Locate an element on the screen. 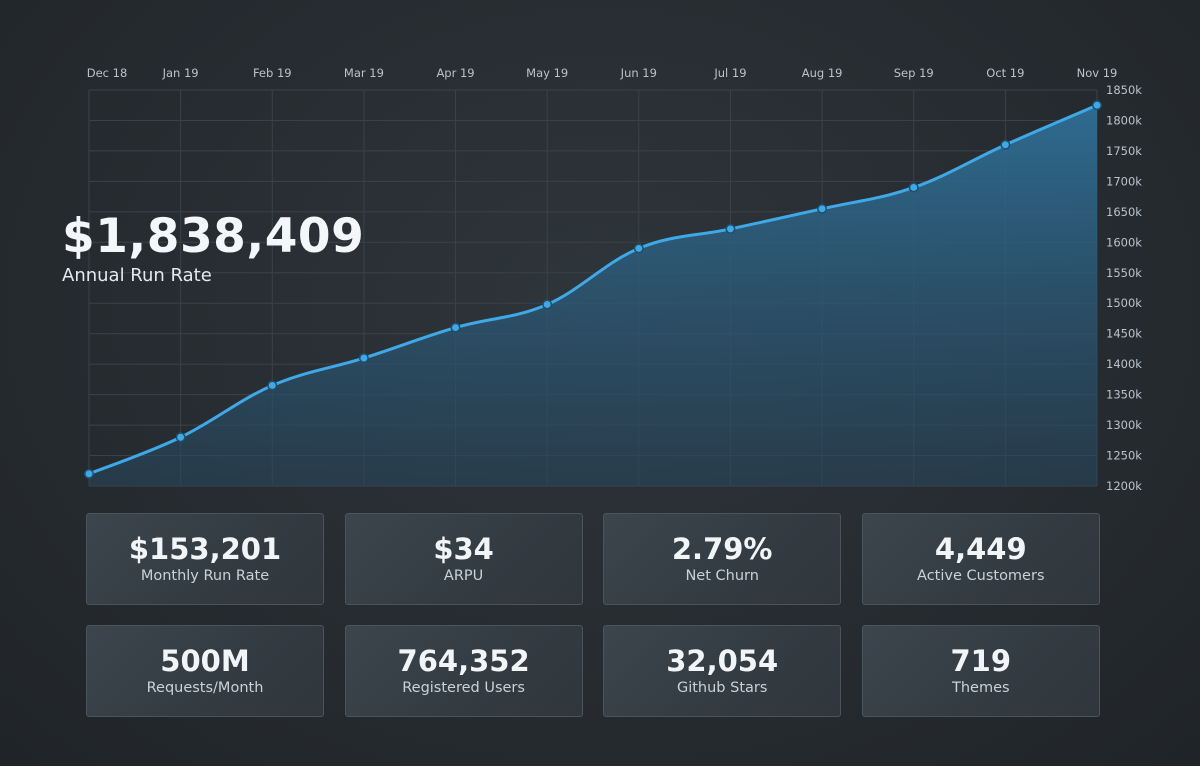  y-tick-label: 1700k is located at coordinates (1124, 181).